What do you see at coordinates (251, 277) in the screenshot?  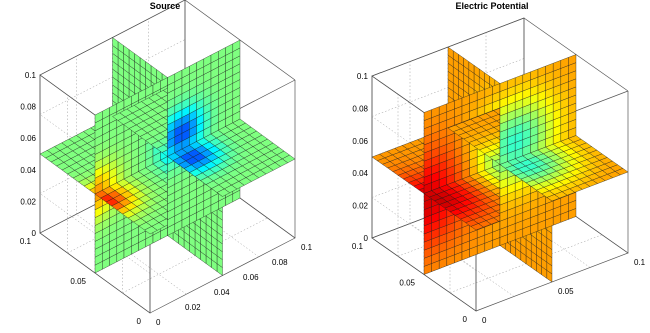 I see `x-tick-label: 0.06` at bounding box center [251, 277].